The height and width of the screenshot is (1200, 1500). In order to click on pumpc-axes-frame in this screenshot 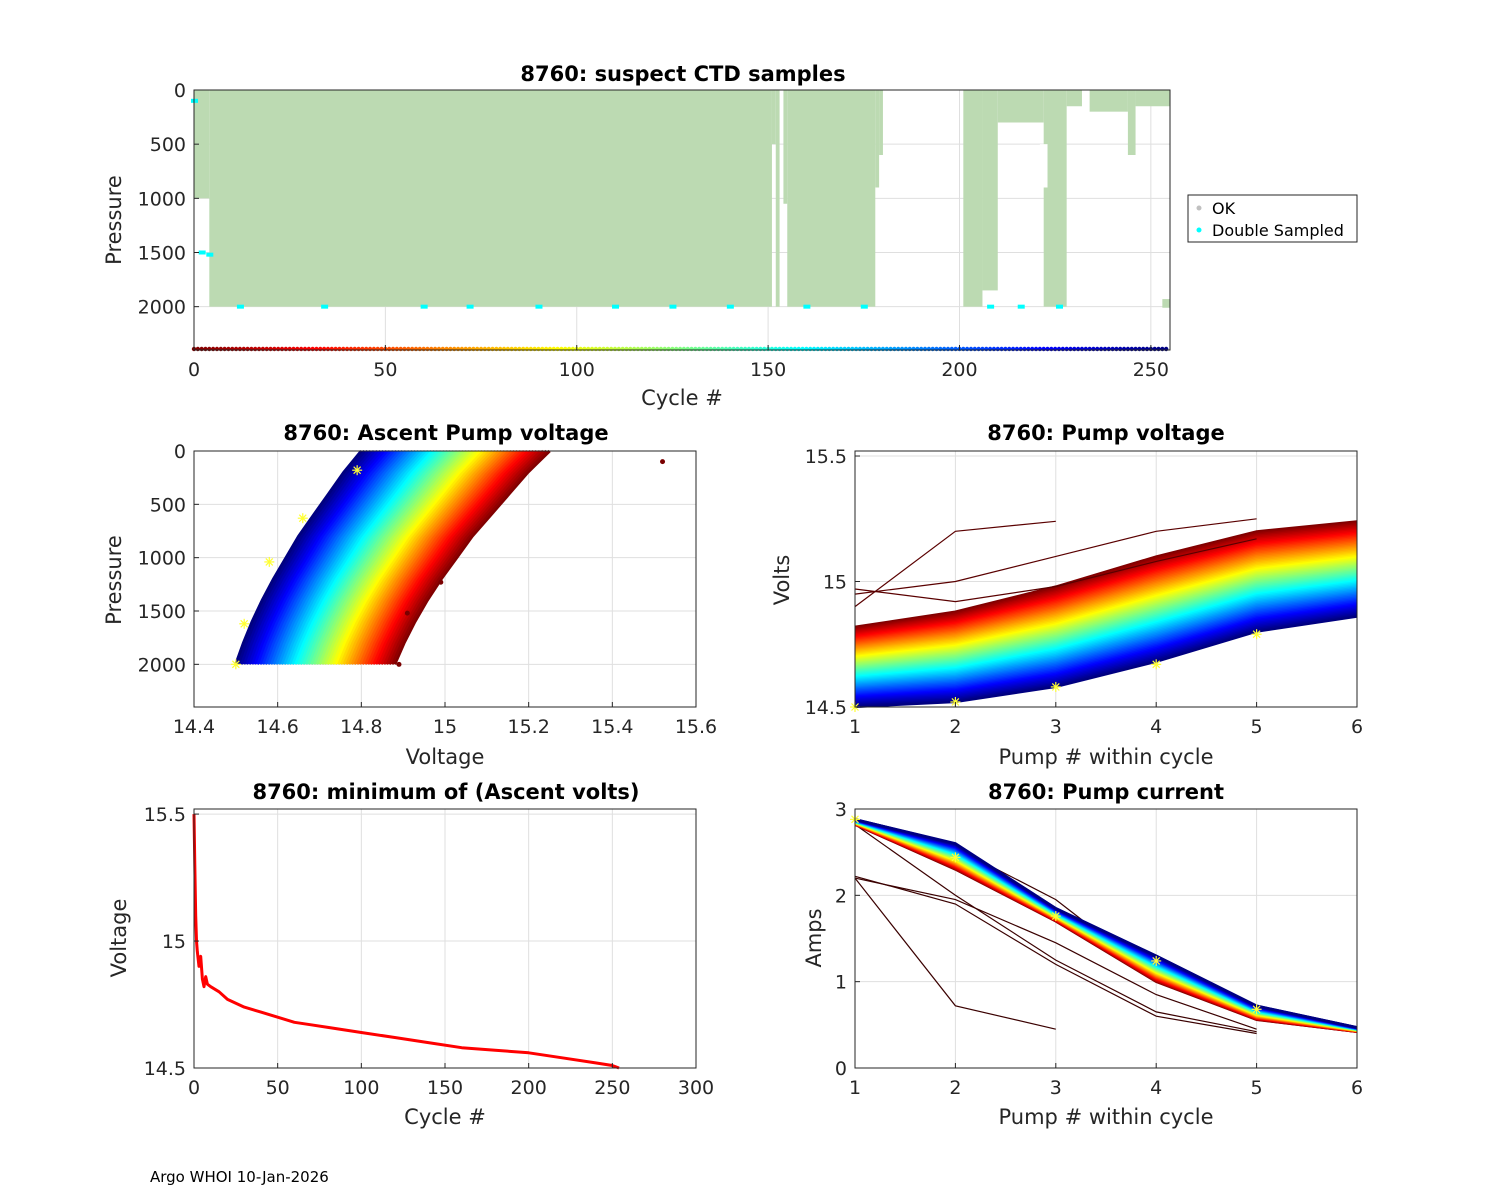, I will do `click(1106, 938)`.